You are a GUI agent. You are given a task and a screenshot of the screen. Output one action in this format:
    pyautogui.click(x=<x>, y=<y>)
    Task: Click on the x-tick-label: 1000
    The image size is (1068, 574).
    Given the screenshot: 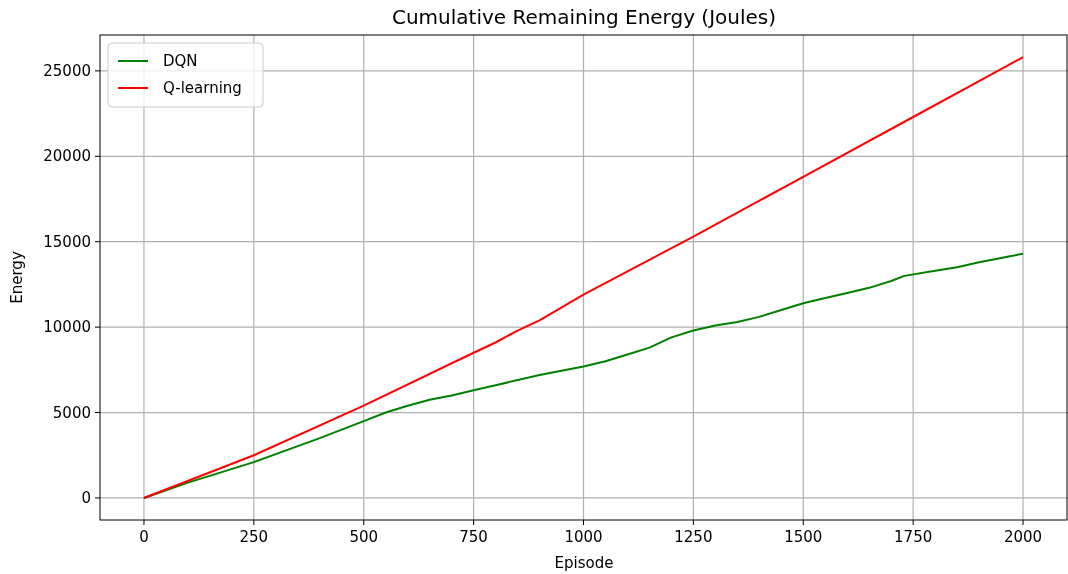 What is the action you would take?
    pyautogui.click(x=583, y=537)
    